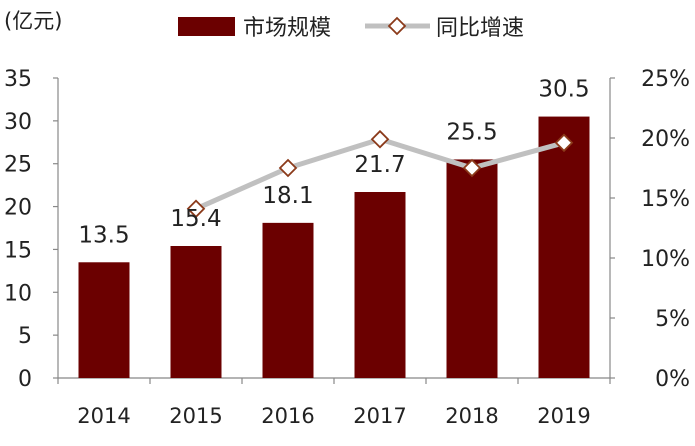 This screenshot has width=695, height=446. Describe the element at coordinates (18, 122) in the screenshot. I see `left-axis-tick-label: 30` at that location.